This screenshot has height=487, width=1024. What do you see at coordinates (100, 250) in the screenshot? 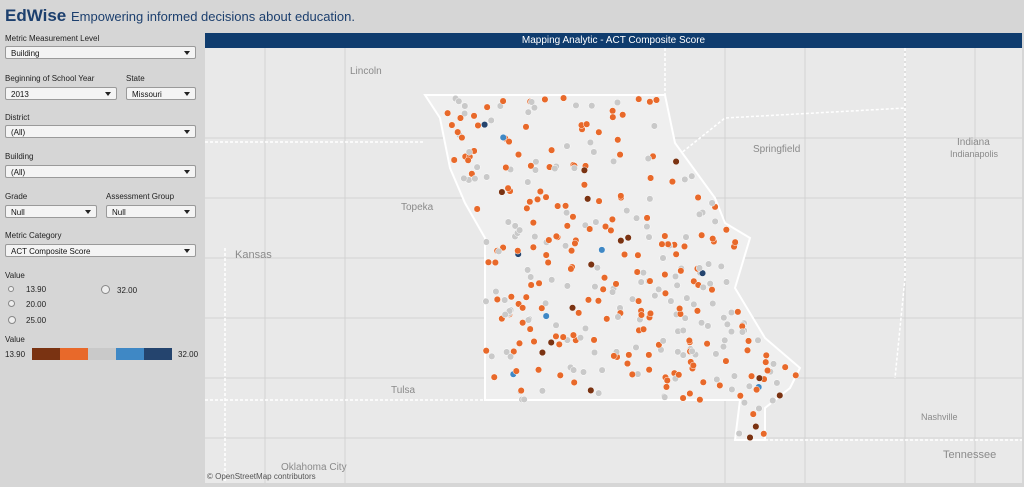
I see `dropdown: ACT Composite Score` at bounding box center [100, 250].